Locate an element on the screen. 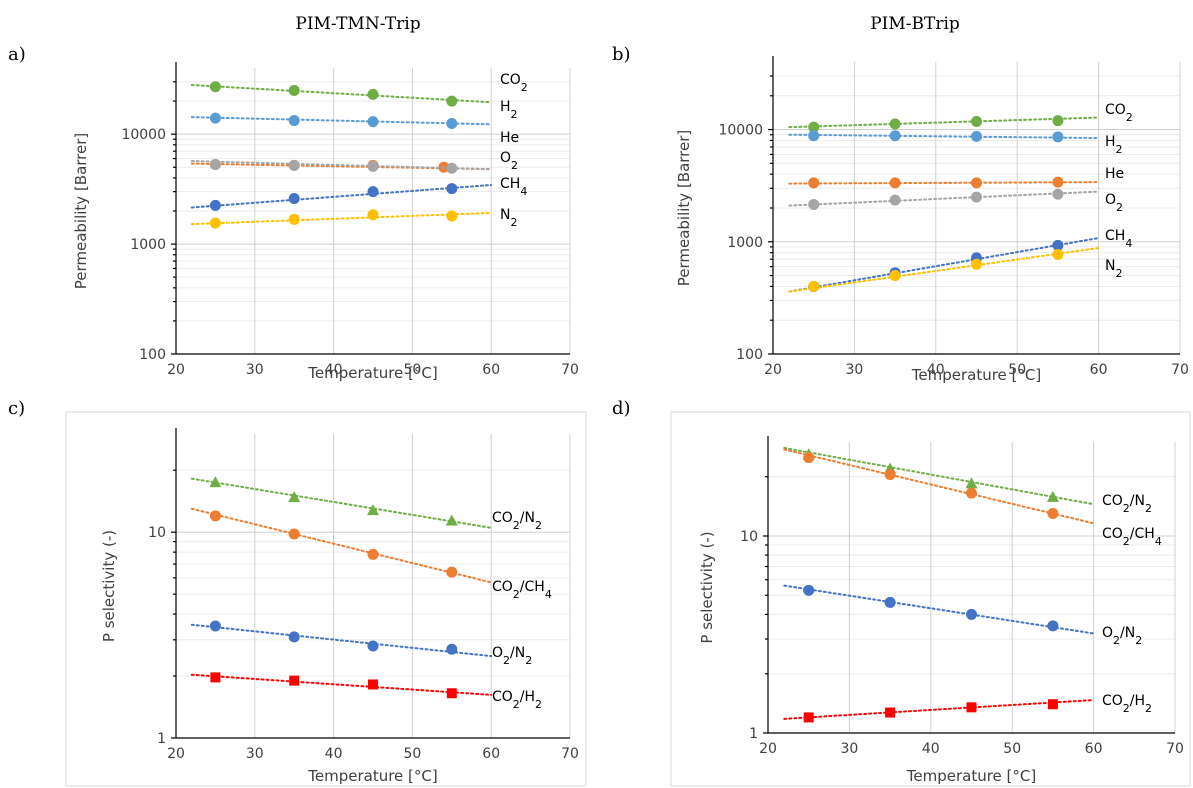  panel-d-x-tick-label: 20 is located at coordinates (768, 749).